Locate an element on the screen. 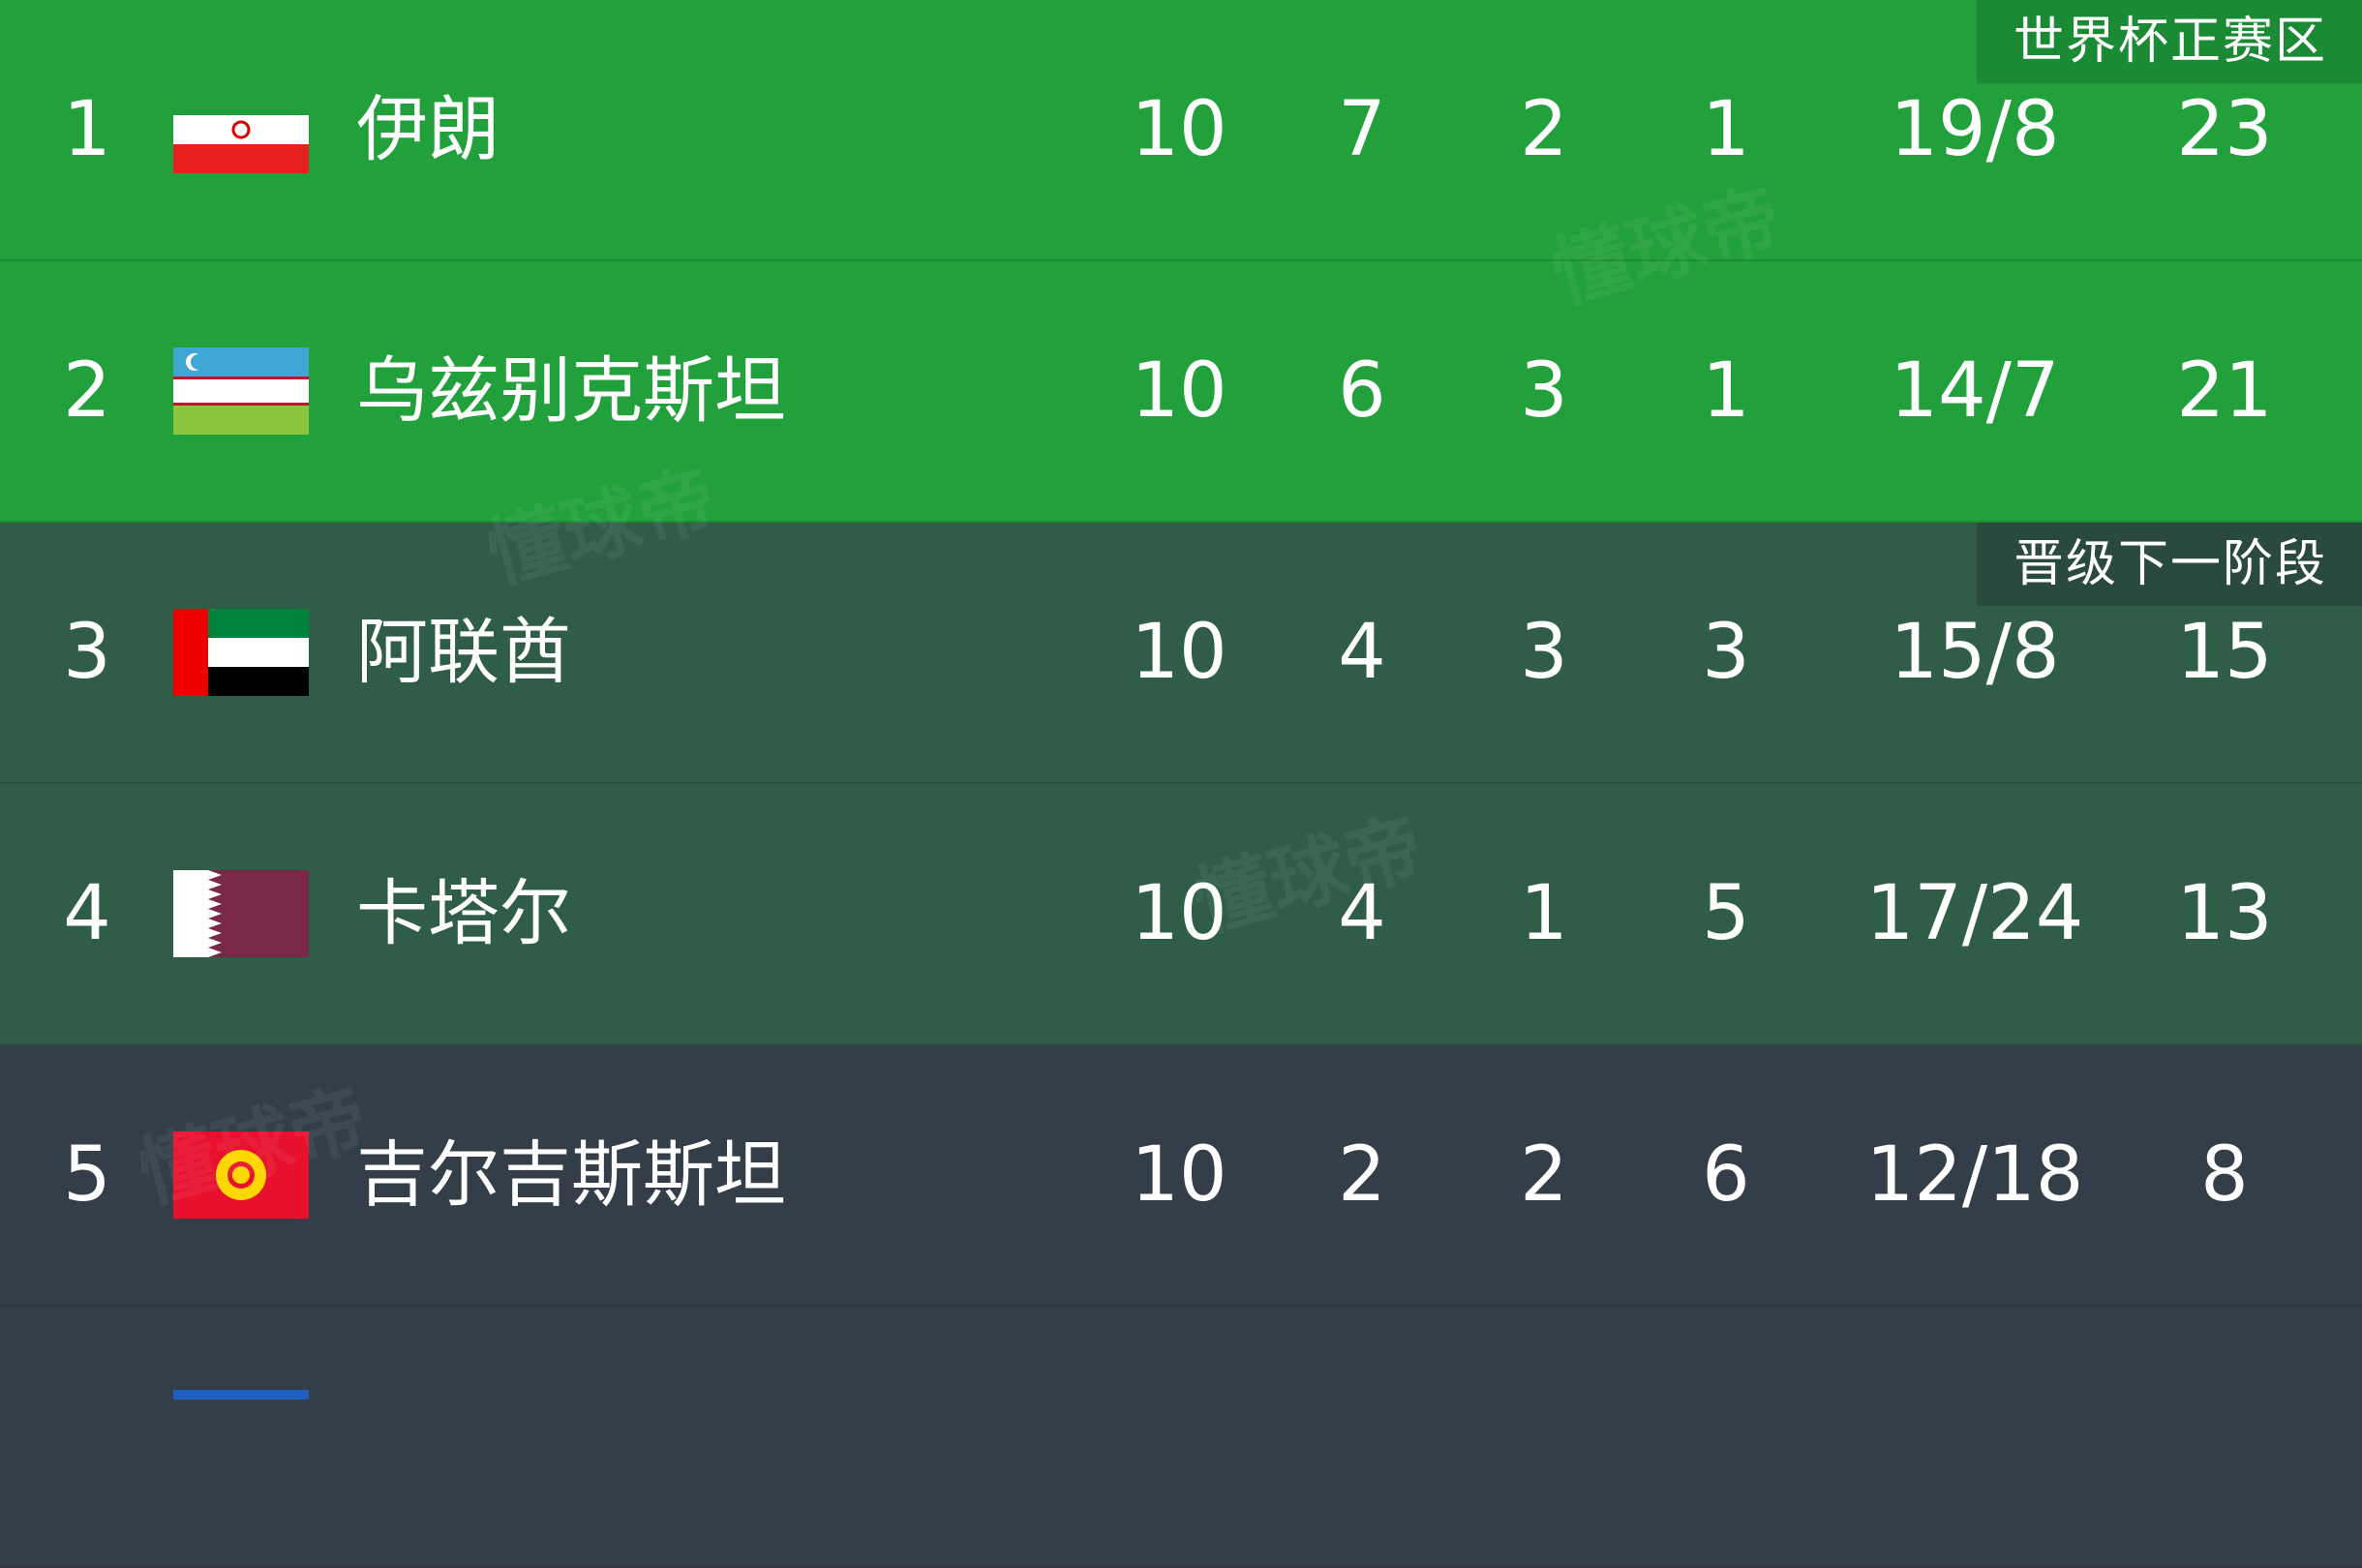  rank-cell: 2 is located at coordinates (87, 391).